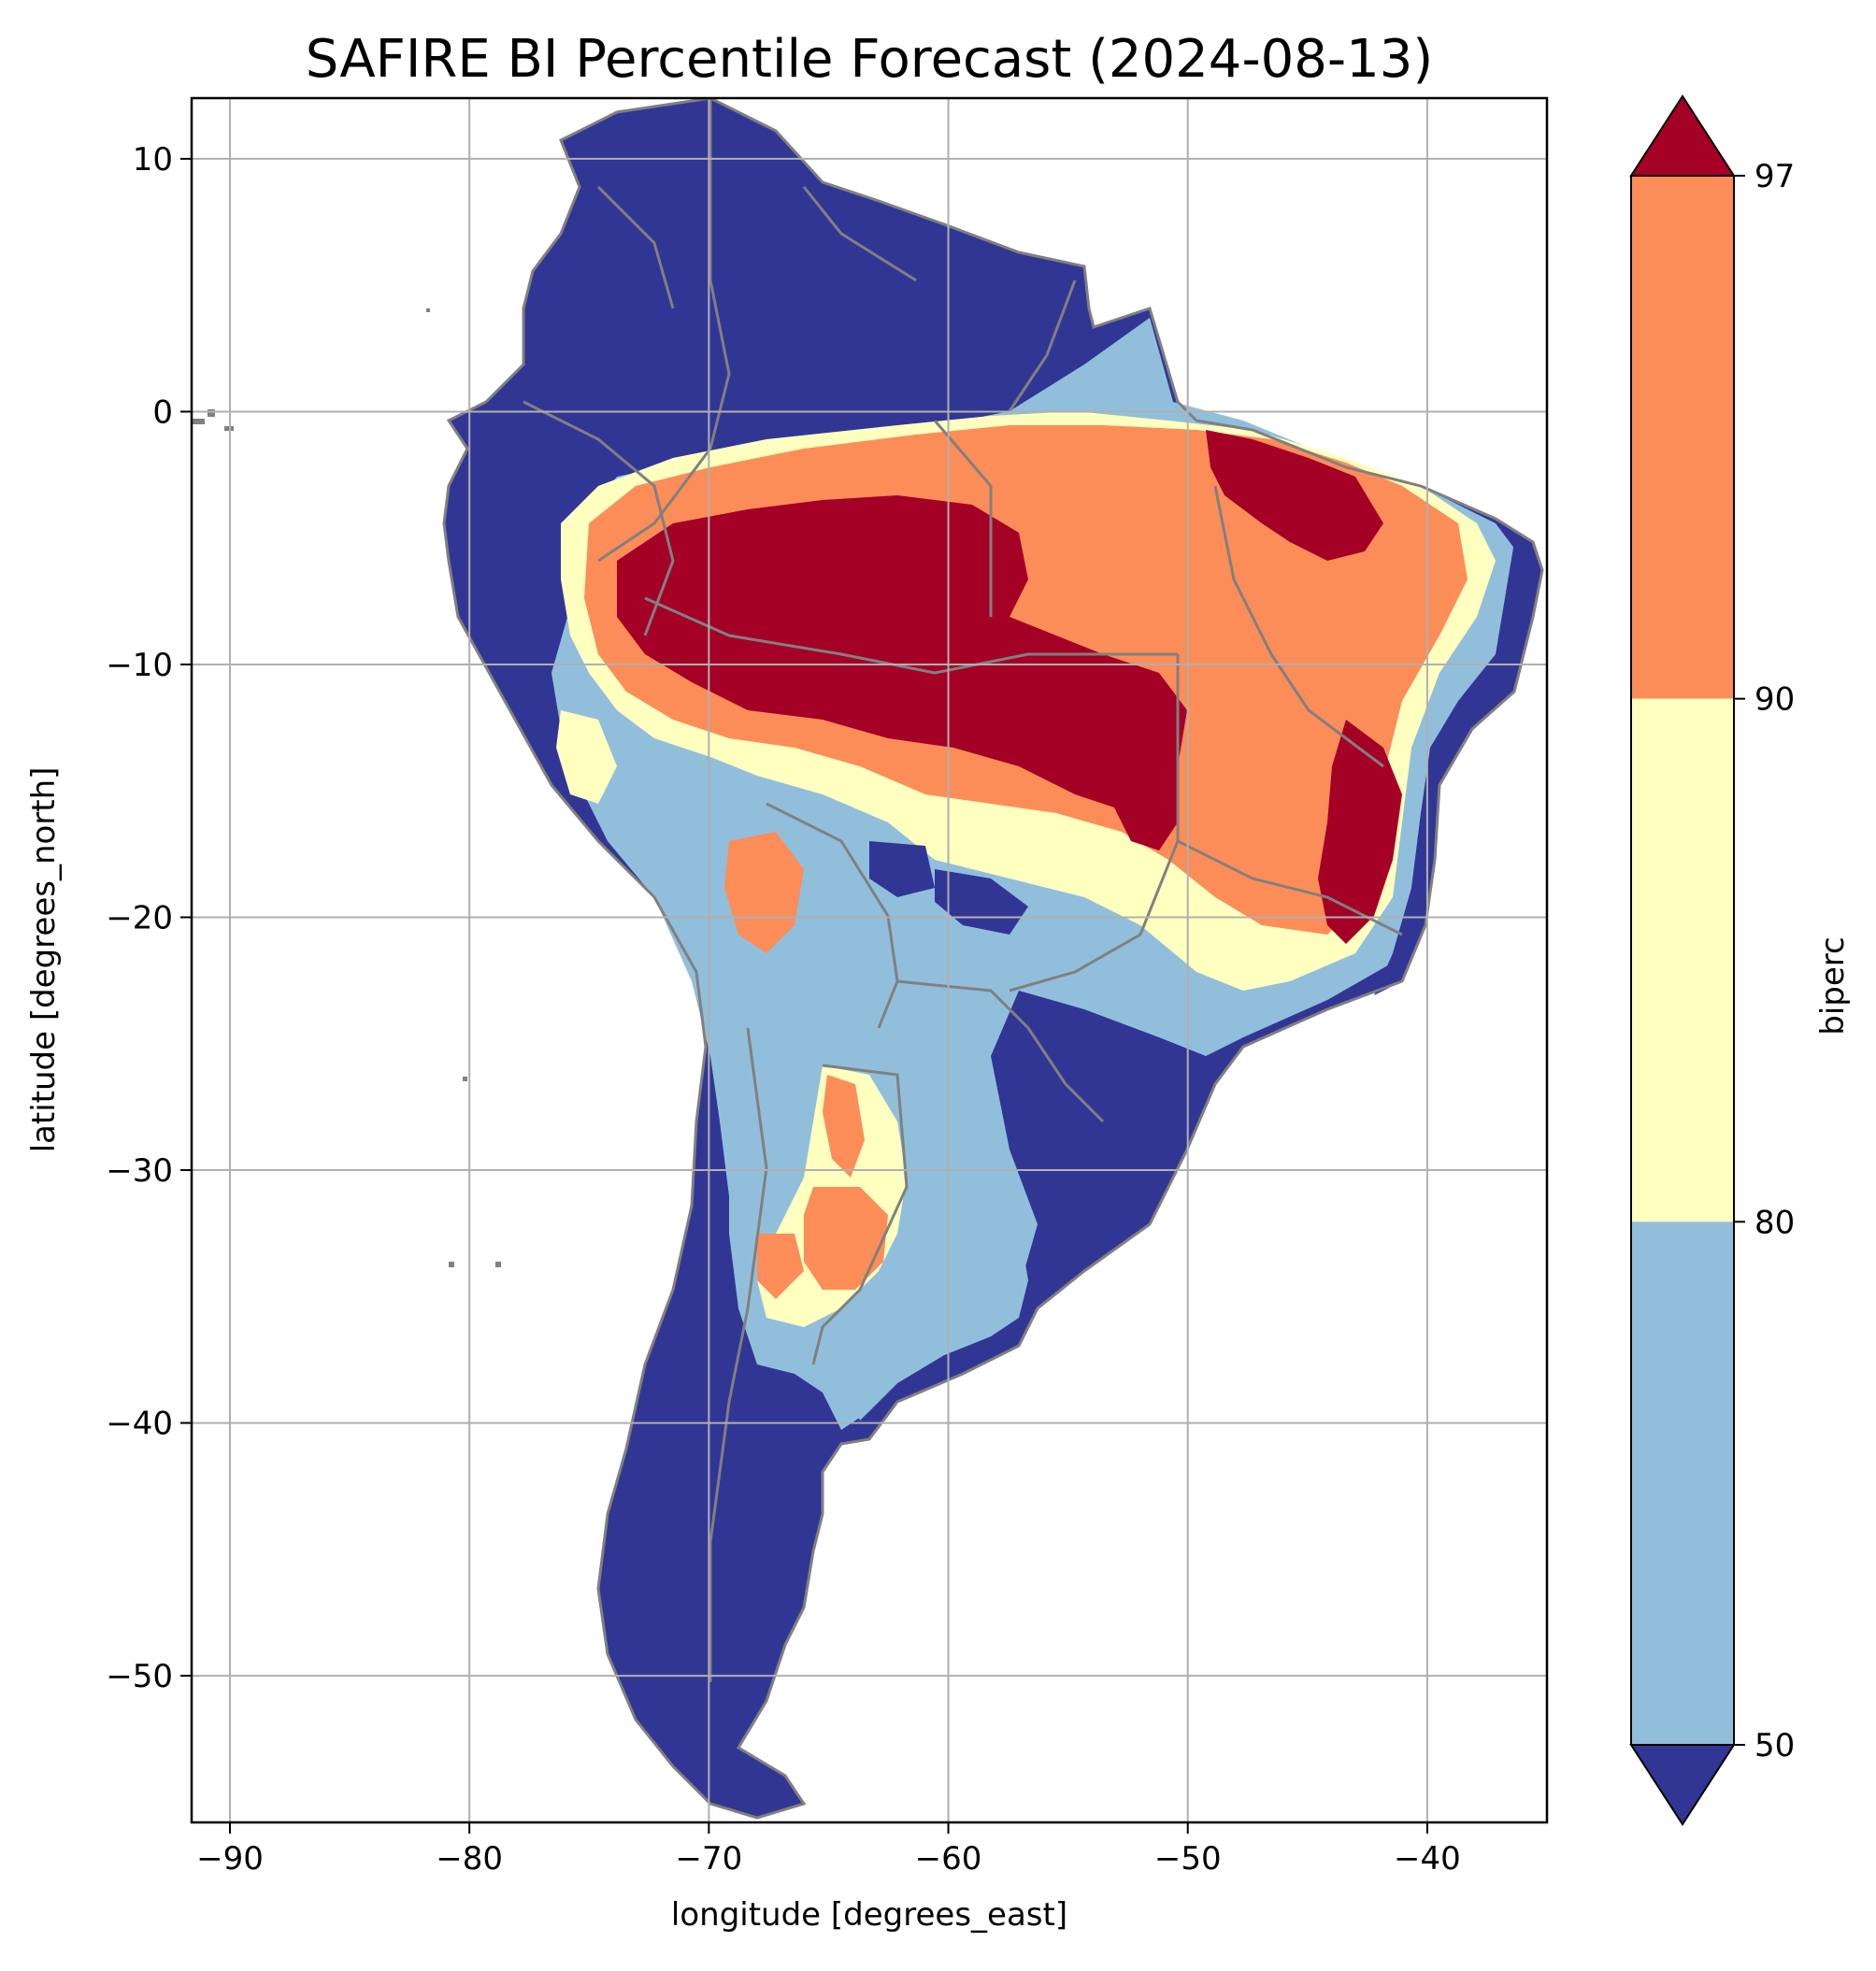 This screenshot has width=1876, height=1971. What do you see at coordinates (139, 665) in the screenshot?
I see `y-tick-label: −10` at bounding box center [139, 665].